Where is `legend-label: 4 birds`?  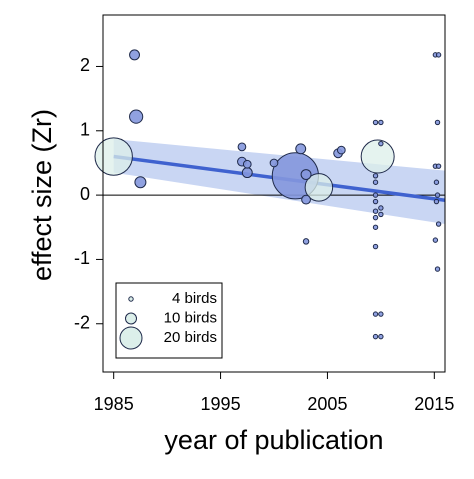 legend-label: 4 birds is located at coordinates (194, 298).